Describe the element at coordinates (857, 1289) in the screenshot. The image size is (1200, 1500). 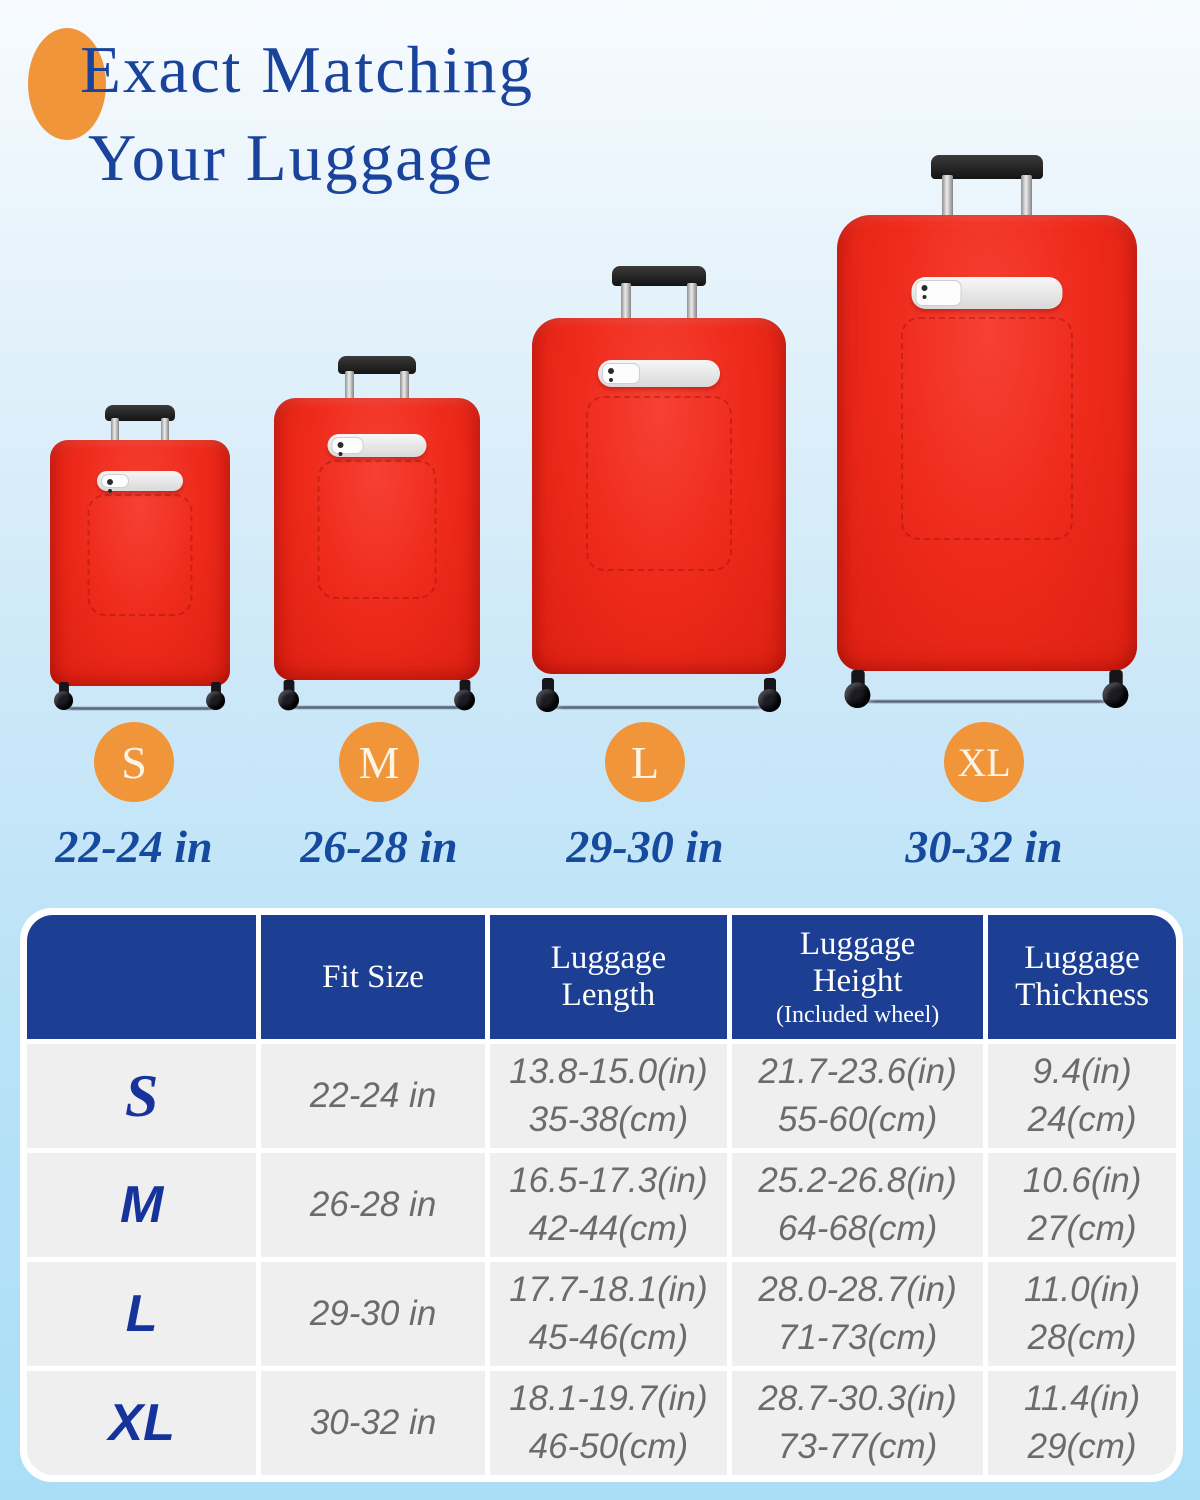
I see `cell-value: 28.0-28.7(in)` at that location.